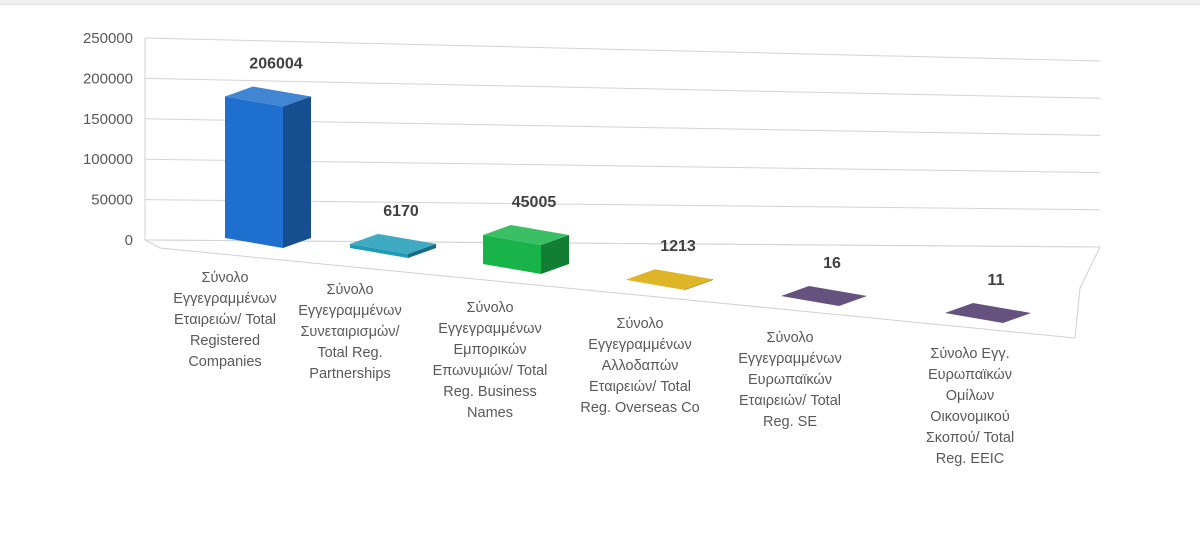  What do you see at coordinates (112, 200) in the screenshot?
I see `y-tick-label: 50000` at bounding box center [112, 200].